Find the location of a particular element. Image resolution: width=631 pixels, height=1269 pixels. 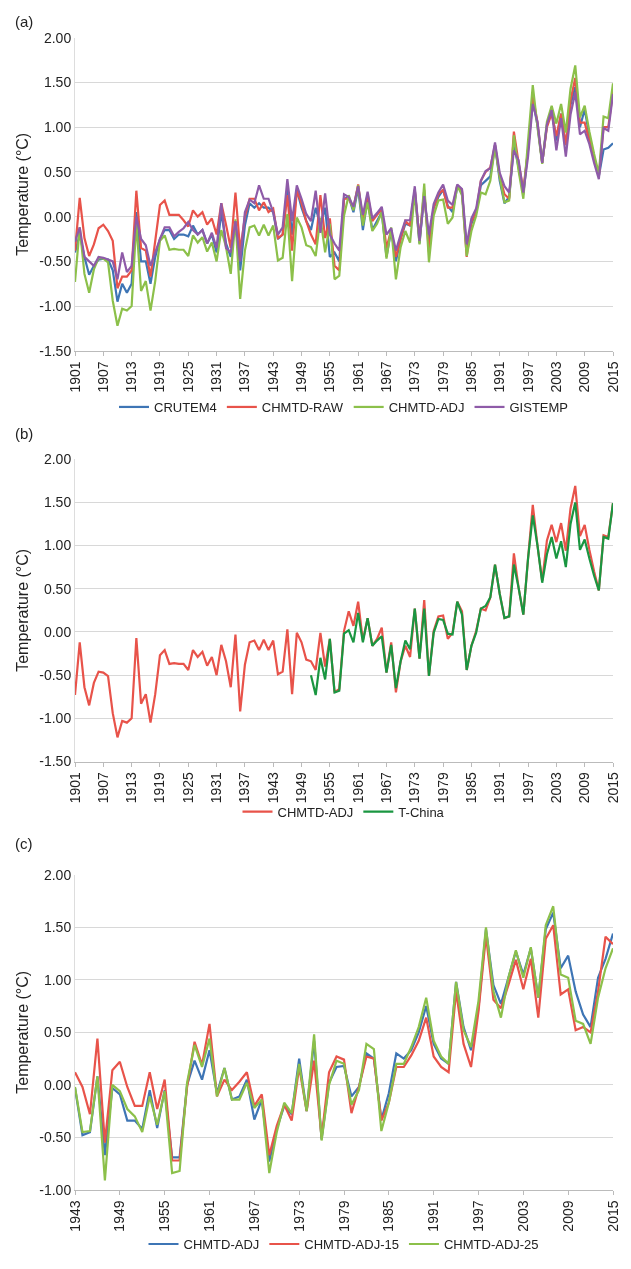

legend-label: CHMTD-ADJ-25 is located at coordinates (491, 1245).